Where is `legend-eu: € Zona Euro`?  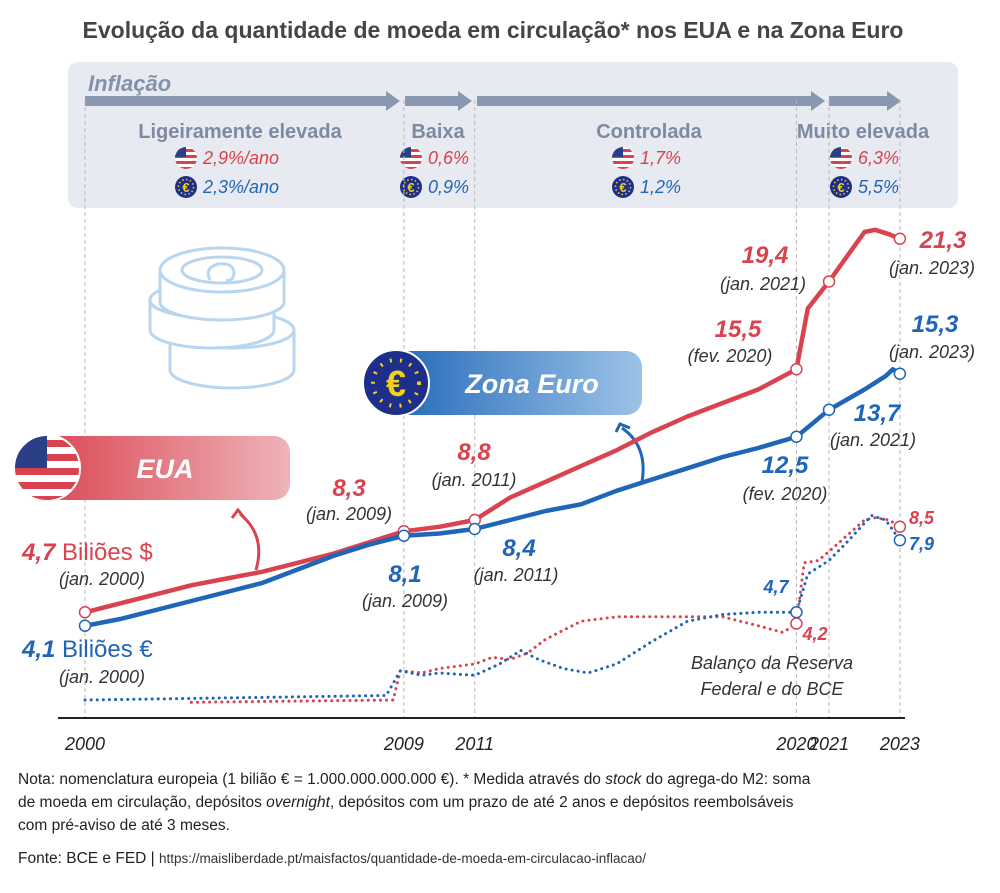
legend-eu: € Zona Euro is located at coordinates (502, 383).